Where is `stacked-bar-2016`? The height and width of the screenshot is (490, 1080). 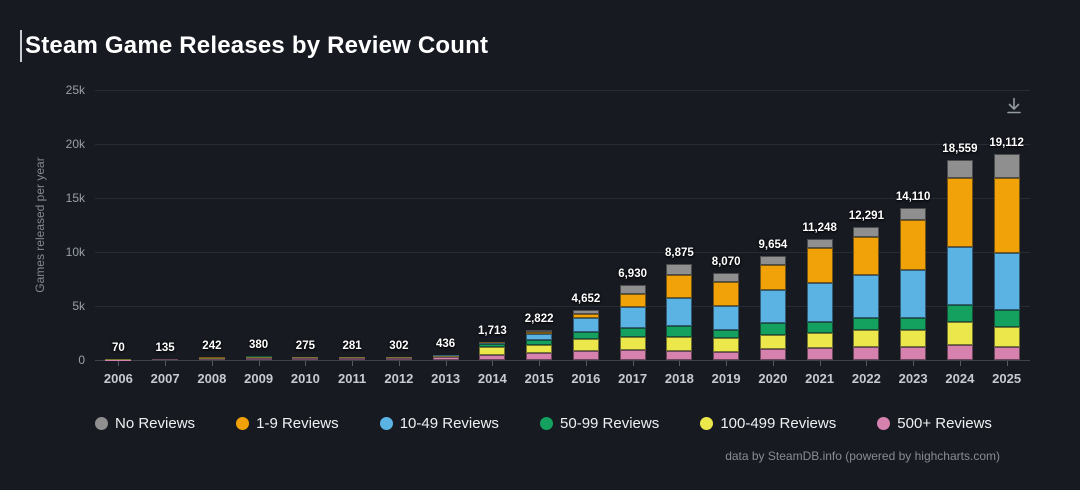
stacked-bar-2016 is located at coordinates (585, 334).